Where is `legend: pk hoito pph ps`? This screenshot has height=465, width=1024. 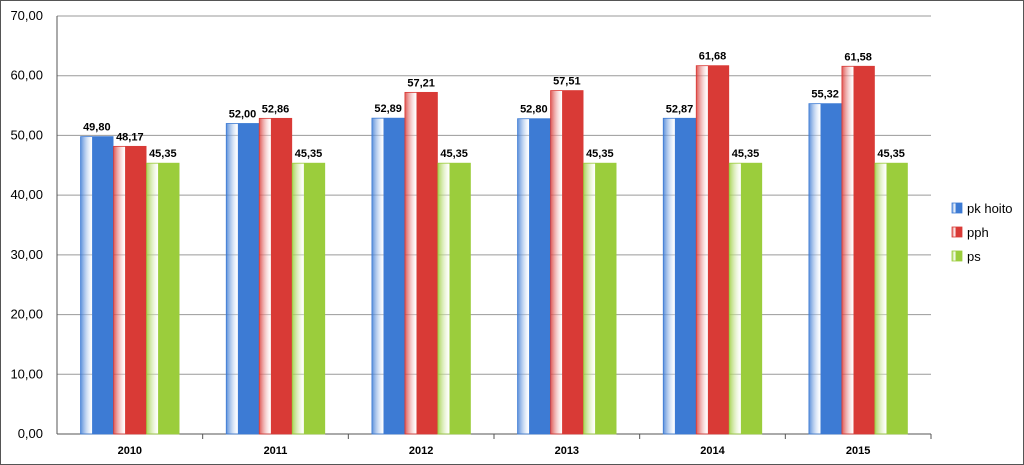 legend: pk hoito pph ps is located at coordinates (982, 232).